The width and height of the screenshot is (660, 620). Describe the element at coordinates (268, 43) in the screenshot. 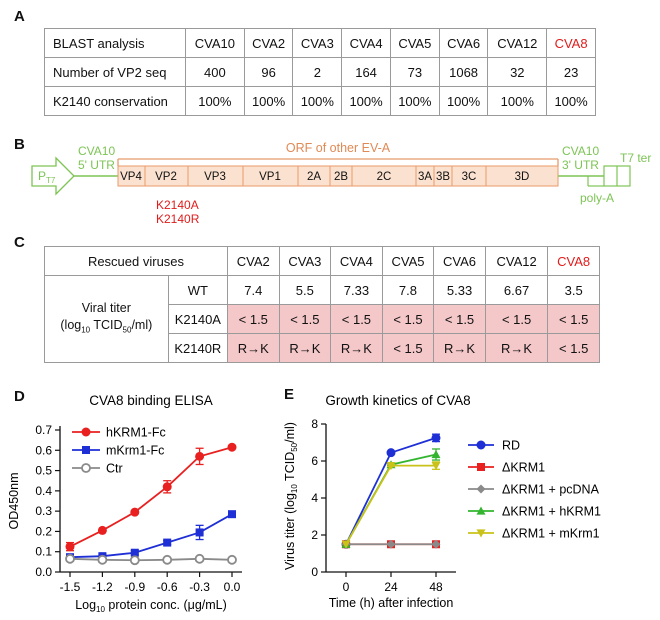

I see `header-cell: CVA2` at that location.